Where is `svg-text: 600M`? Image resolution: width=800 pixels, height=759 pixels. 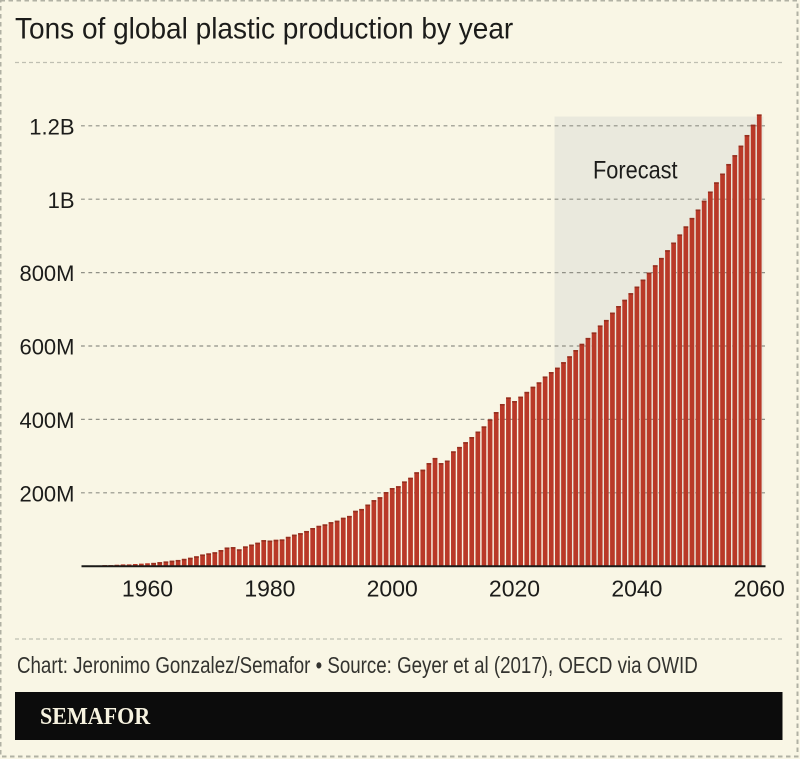 svg-text: 600M is located at coordinates (46, 347).